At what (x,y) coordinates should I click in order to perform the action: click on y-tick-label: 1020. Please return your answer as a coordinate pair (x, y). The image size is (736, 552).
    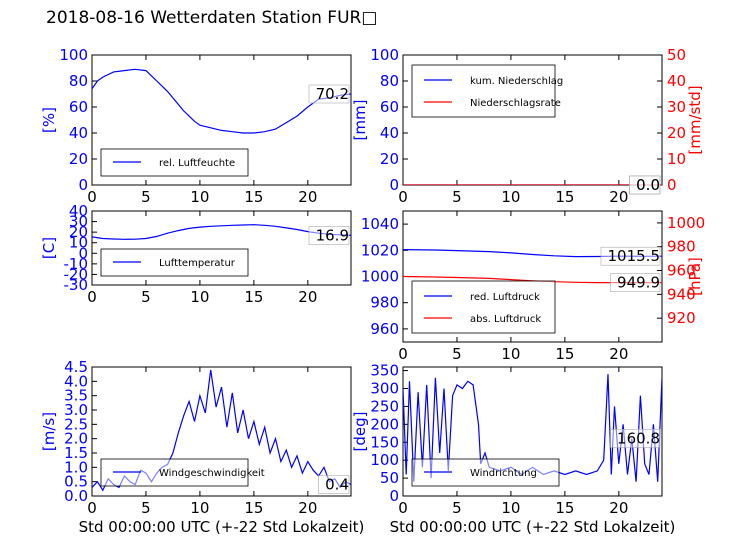
    Looking at the image, I should click on (380, 250).